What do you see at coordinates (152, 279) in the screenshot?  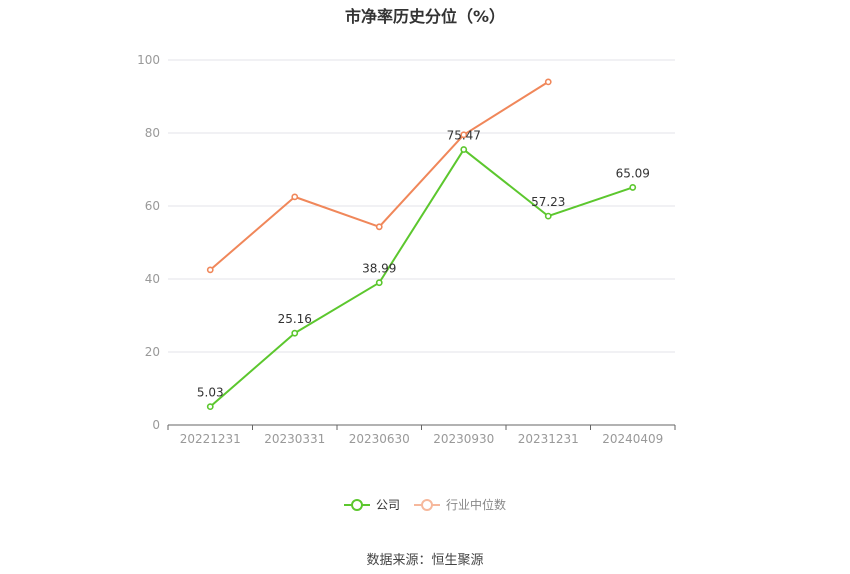 I see `y-tick-label: 40` at bounding box center [152, 279].